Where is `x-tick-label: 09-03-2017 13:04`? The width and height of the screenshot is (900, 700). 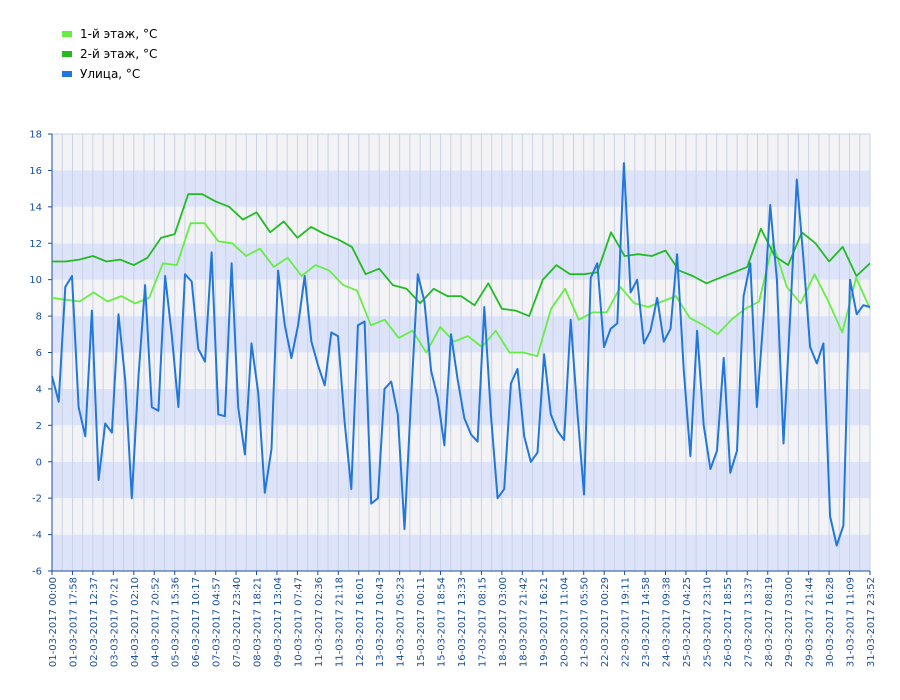
x-tick-label: 09-03-2017 13:04 is located at coordinates (278, 622).